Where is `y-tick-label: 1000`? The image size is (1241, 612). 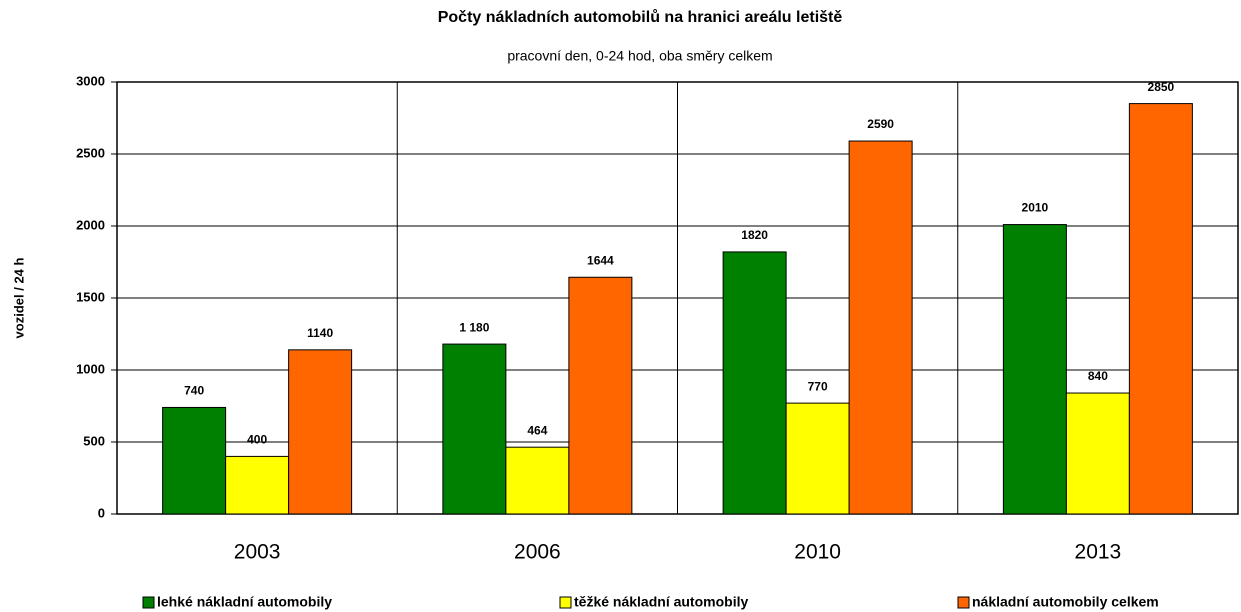 y-tick-label: 1000 is located at coordinates (90, 368).